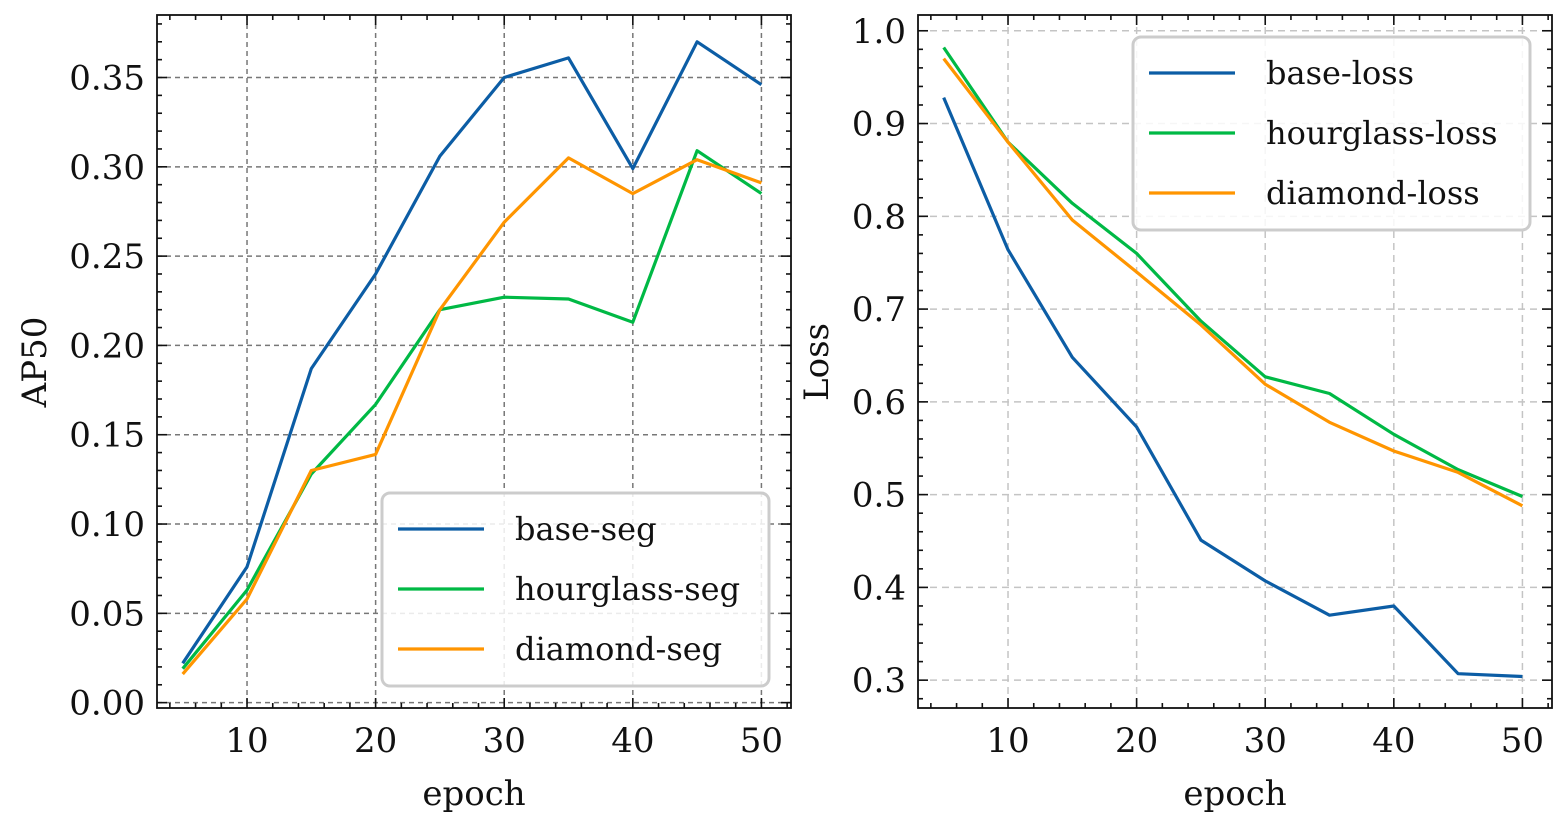  I want to click on y-tick-label: 0.05, so click(107, 614).